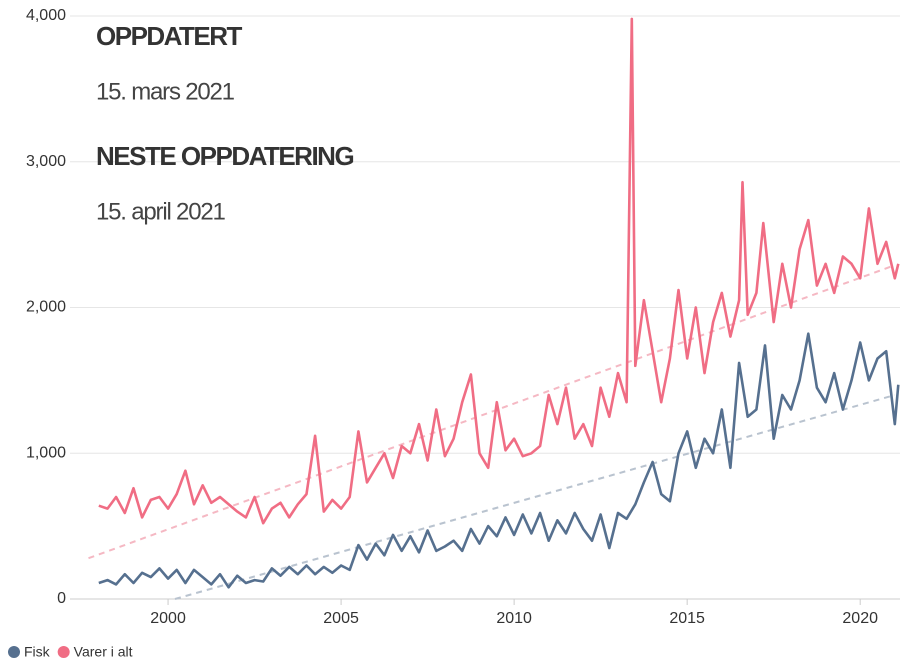 The width and height of the screenshot is (900, 664). I want to click on legend-label: Varer i alt, so click(103, 652).